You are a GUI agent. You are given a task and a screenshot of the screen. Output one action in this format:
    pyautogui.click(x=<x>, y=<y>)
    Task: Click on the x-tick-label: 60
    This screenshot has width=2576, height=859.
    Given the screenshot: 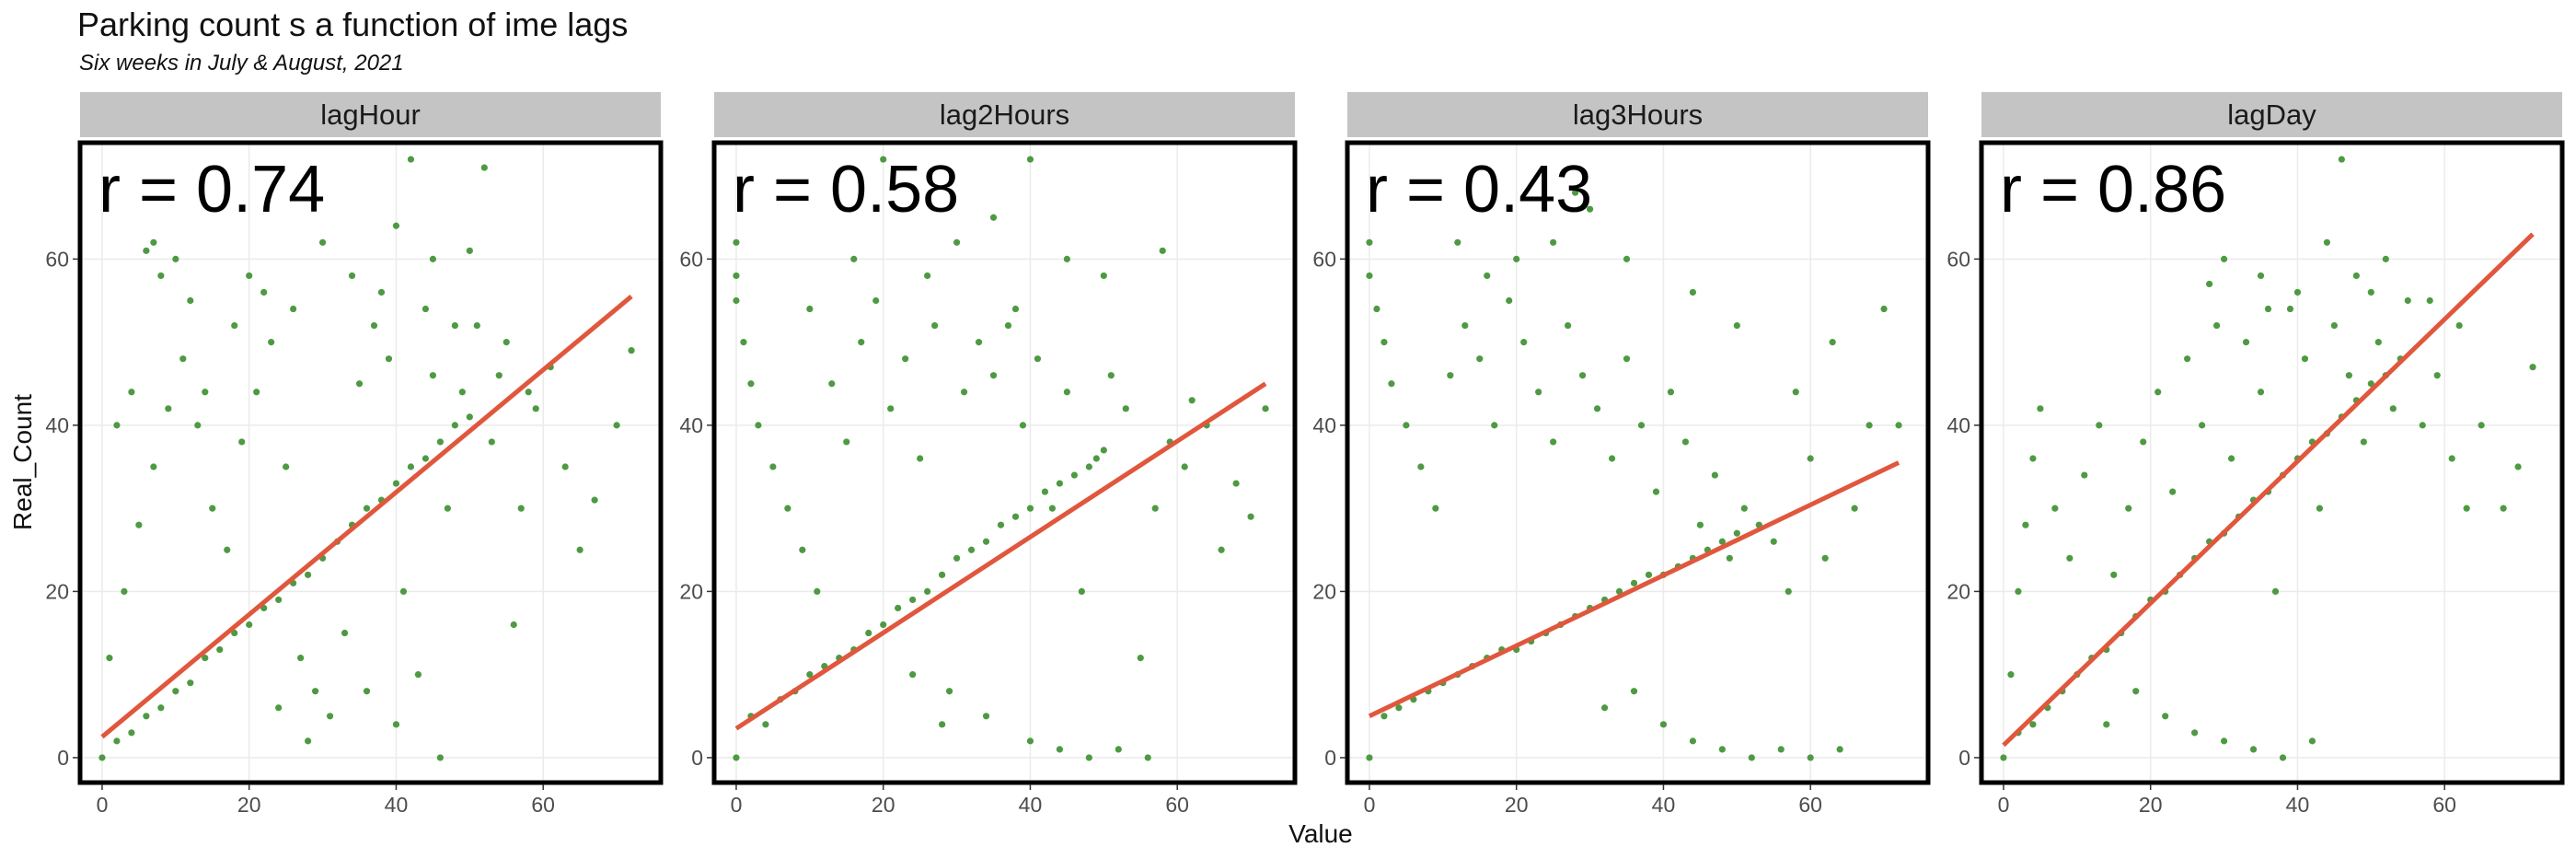 What is the action you would take?
    pyautogui.click(x=543, y=805)
    